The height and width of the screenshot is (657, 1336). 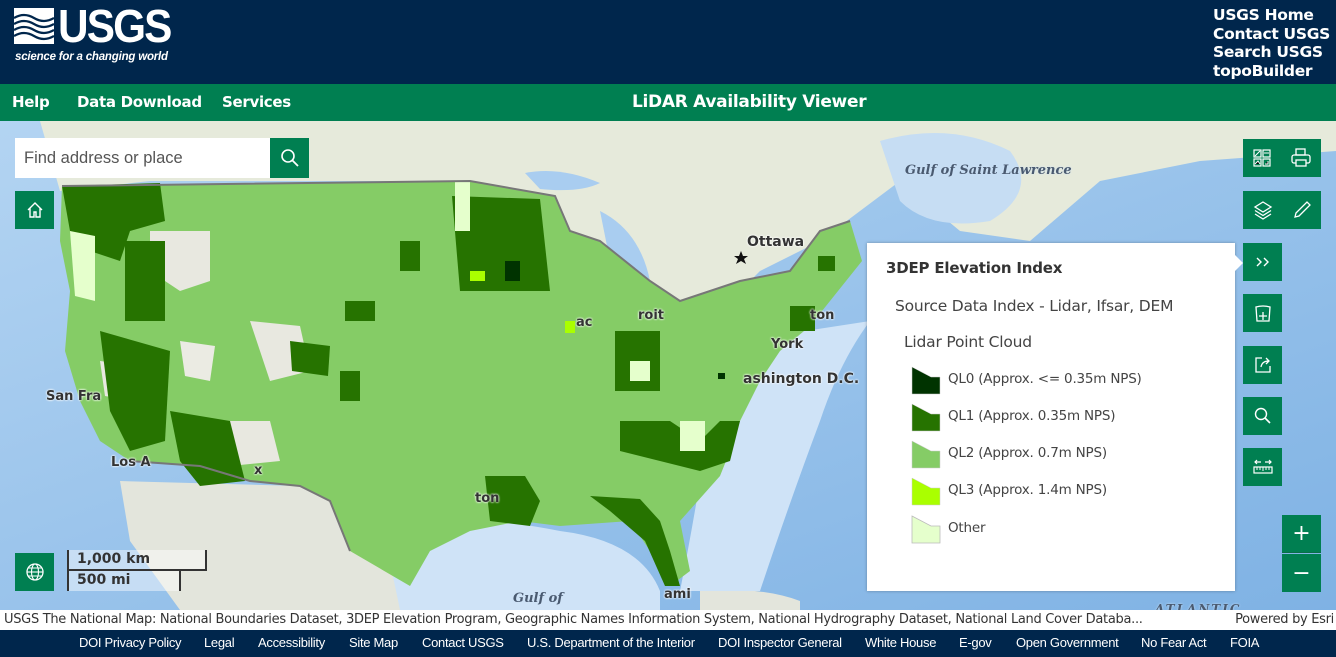 I want to click on basemap-gallery-button, so click(x=1262, y=158).